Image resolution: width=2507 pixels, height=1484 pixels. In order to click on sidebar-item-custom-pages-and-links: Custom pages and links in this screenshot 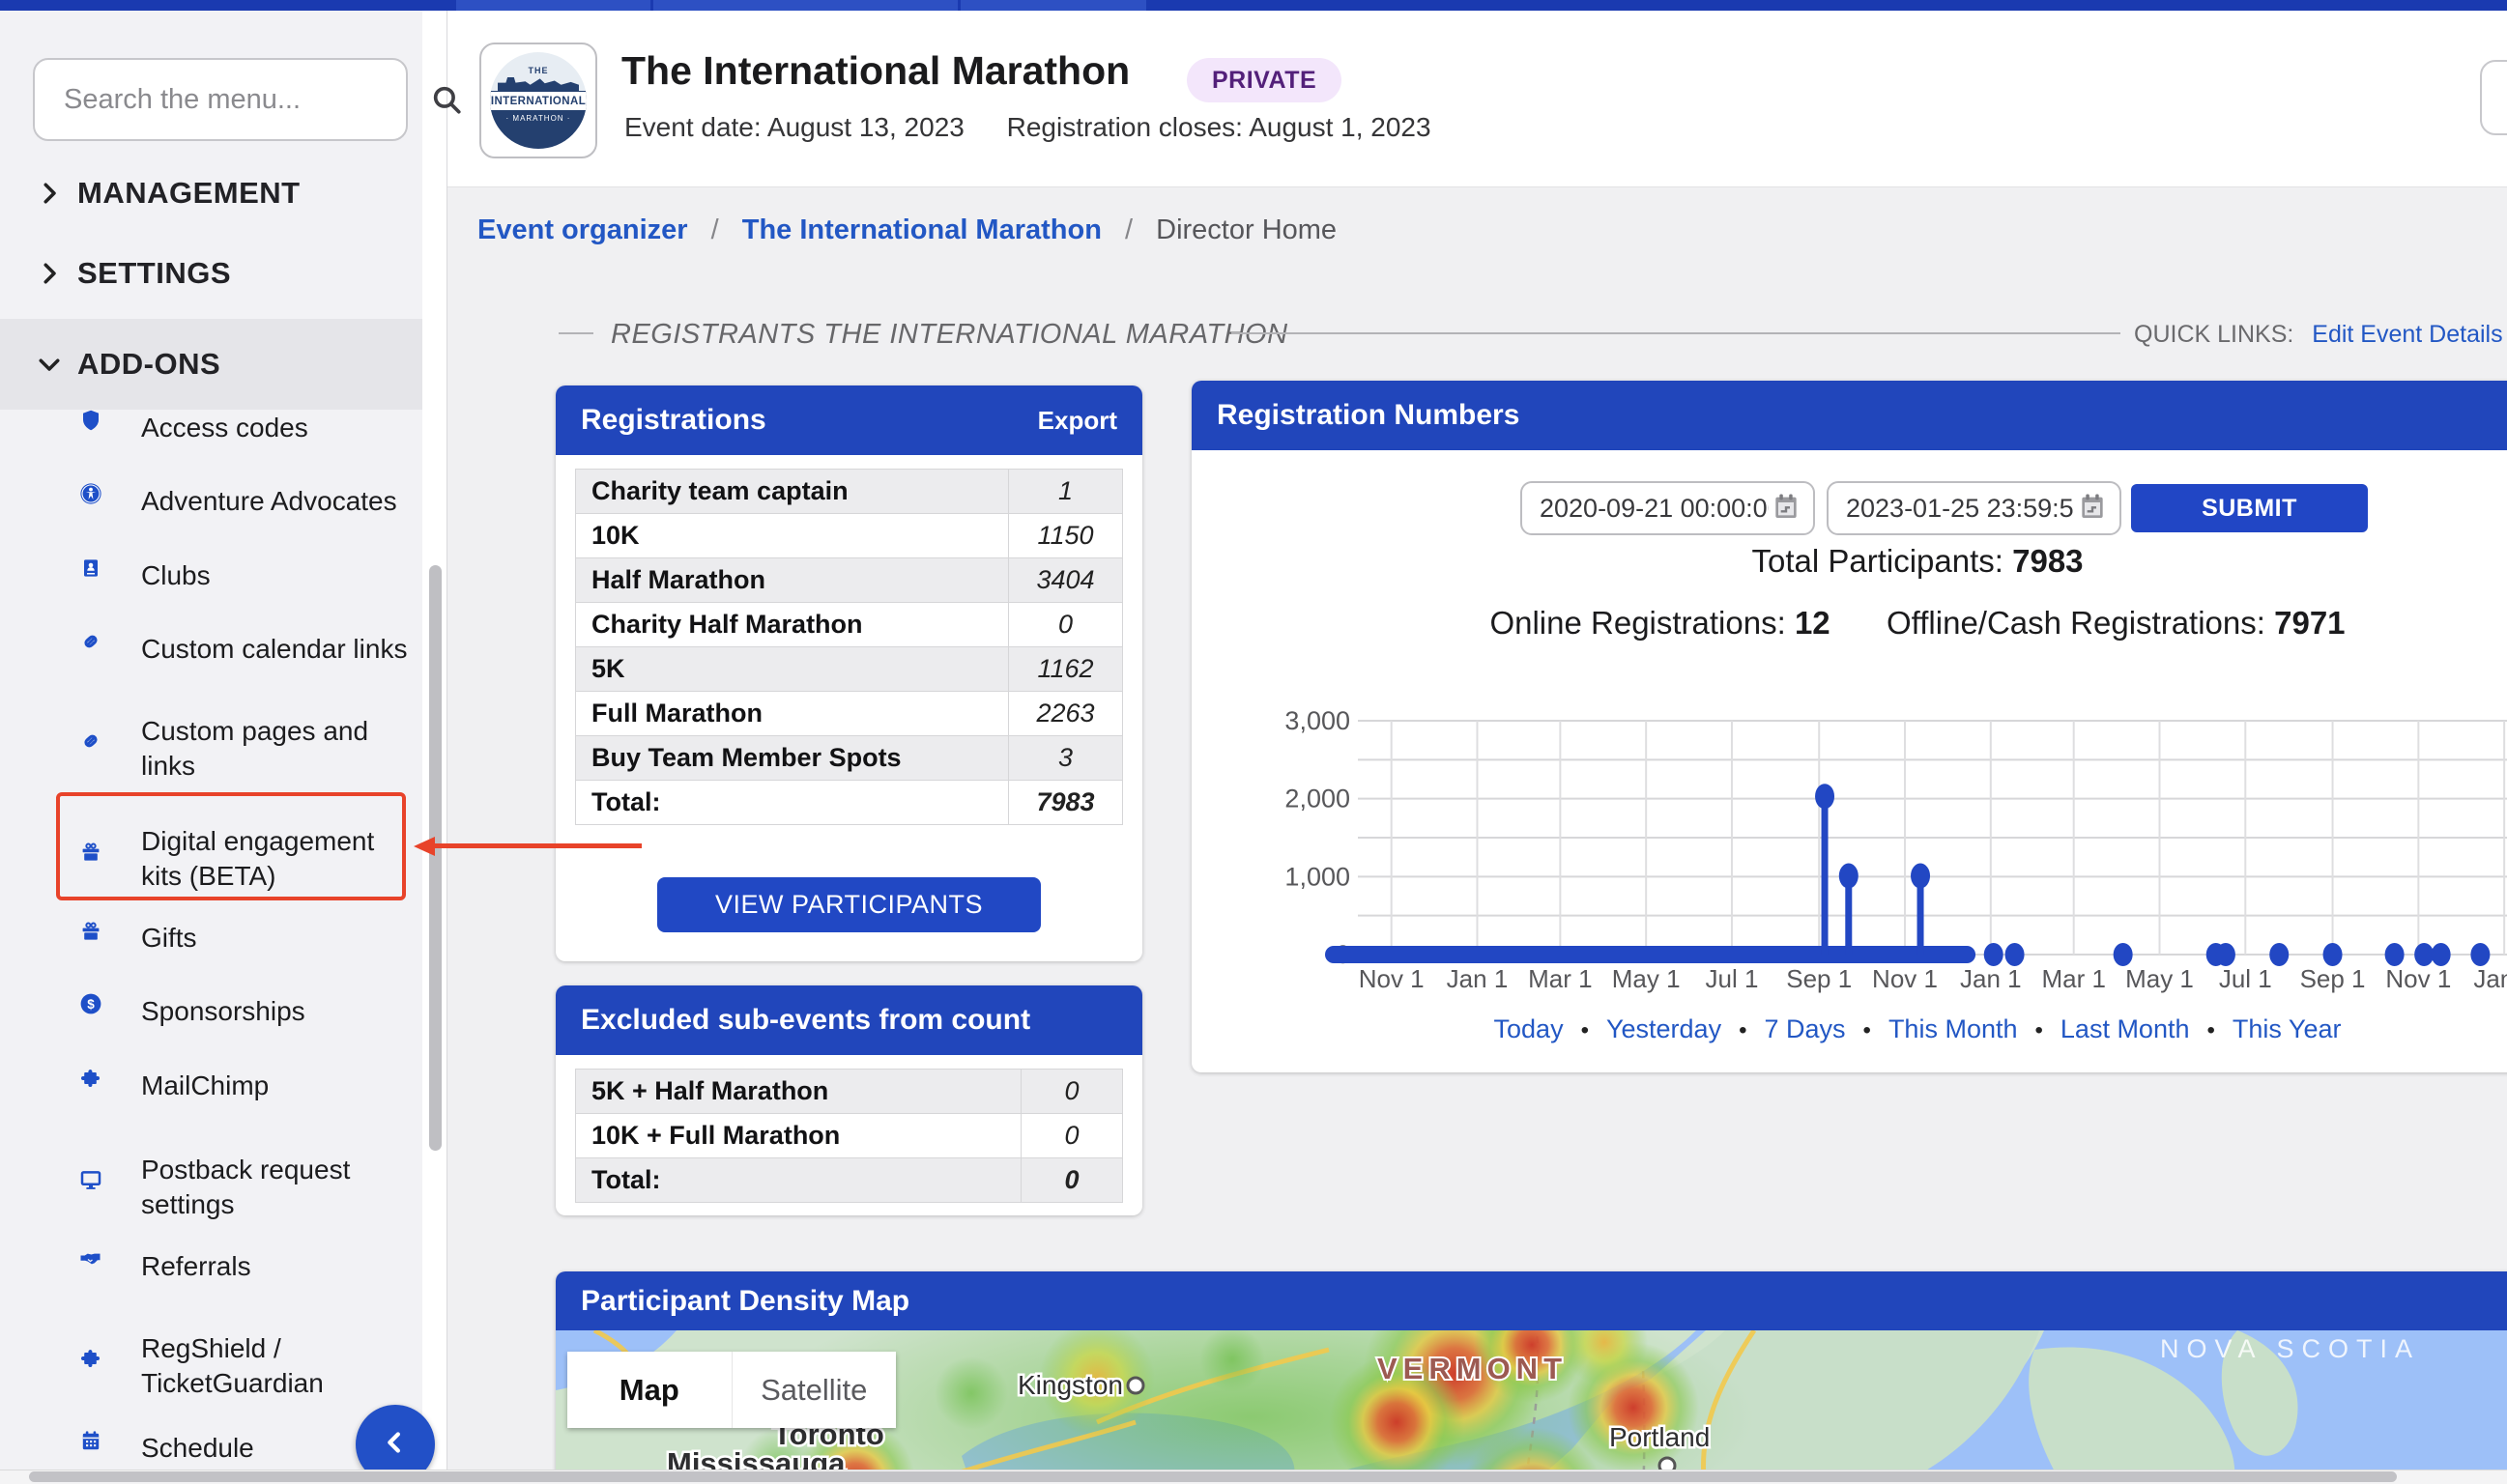, I will do `click(211, 749)`.